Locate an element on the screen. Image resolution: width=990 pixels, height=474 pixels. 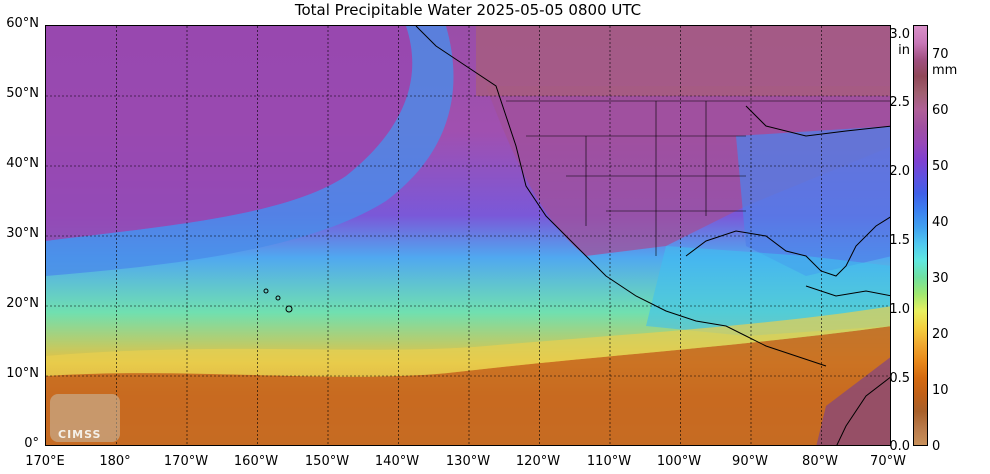
cimss-logo-text: CIMSS is located at coordinates (80, 434).